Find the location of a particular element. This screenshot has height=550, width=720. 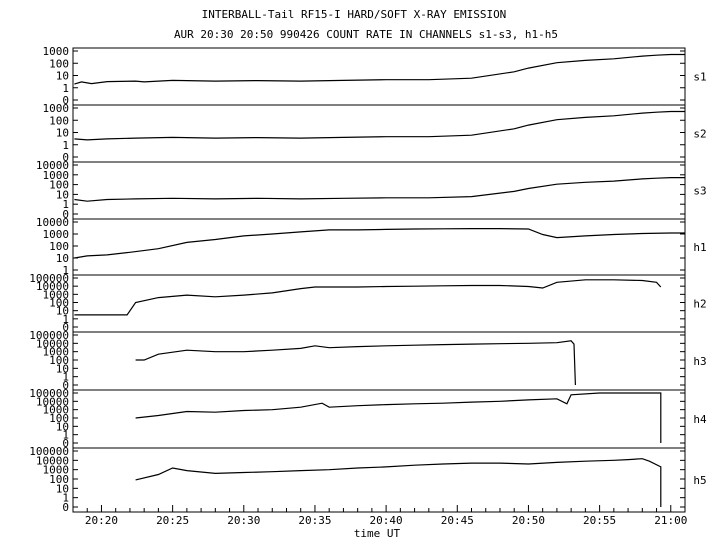

series-line-s3 is located at coordinates (379, 189).